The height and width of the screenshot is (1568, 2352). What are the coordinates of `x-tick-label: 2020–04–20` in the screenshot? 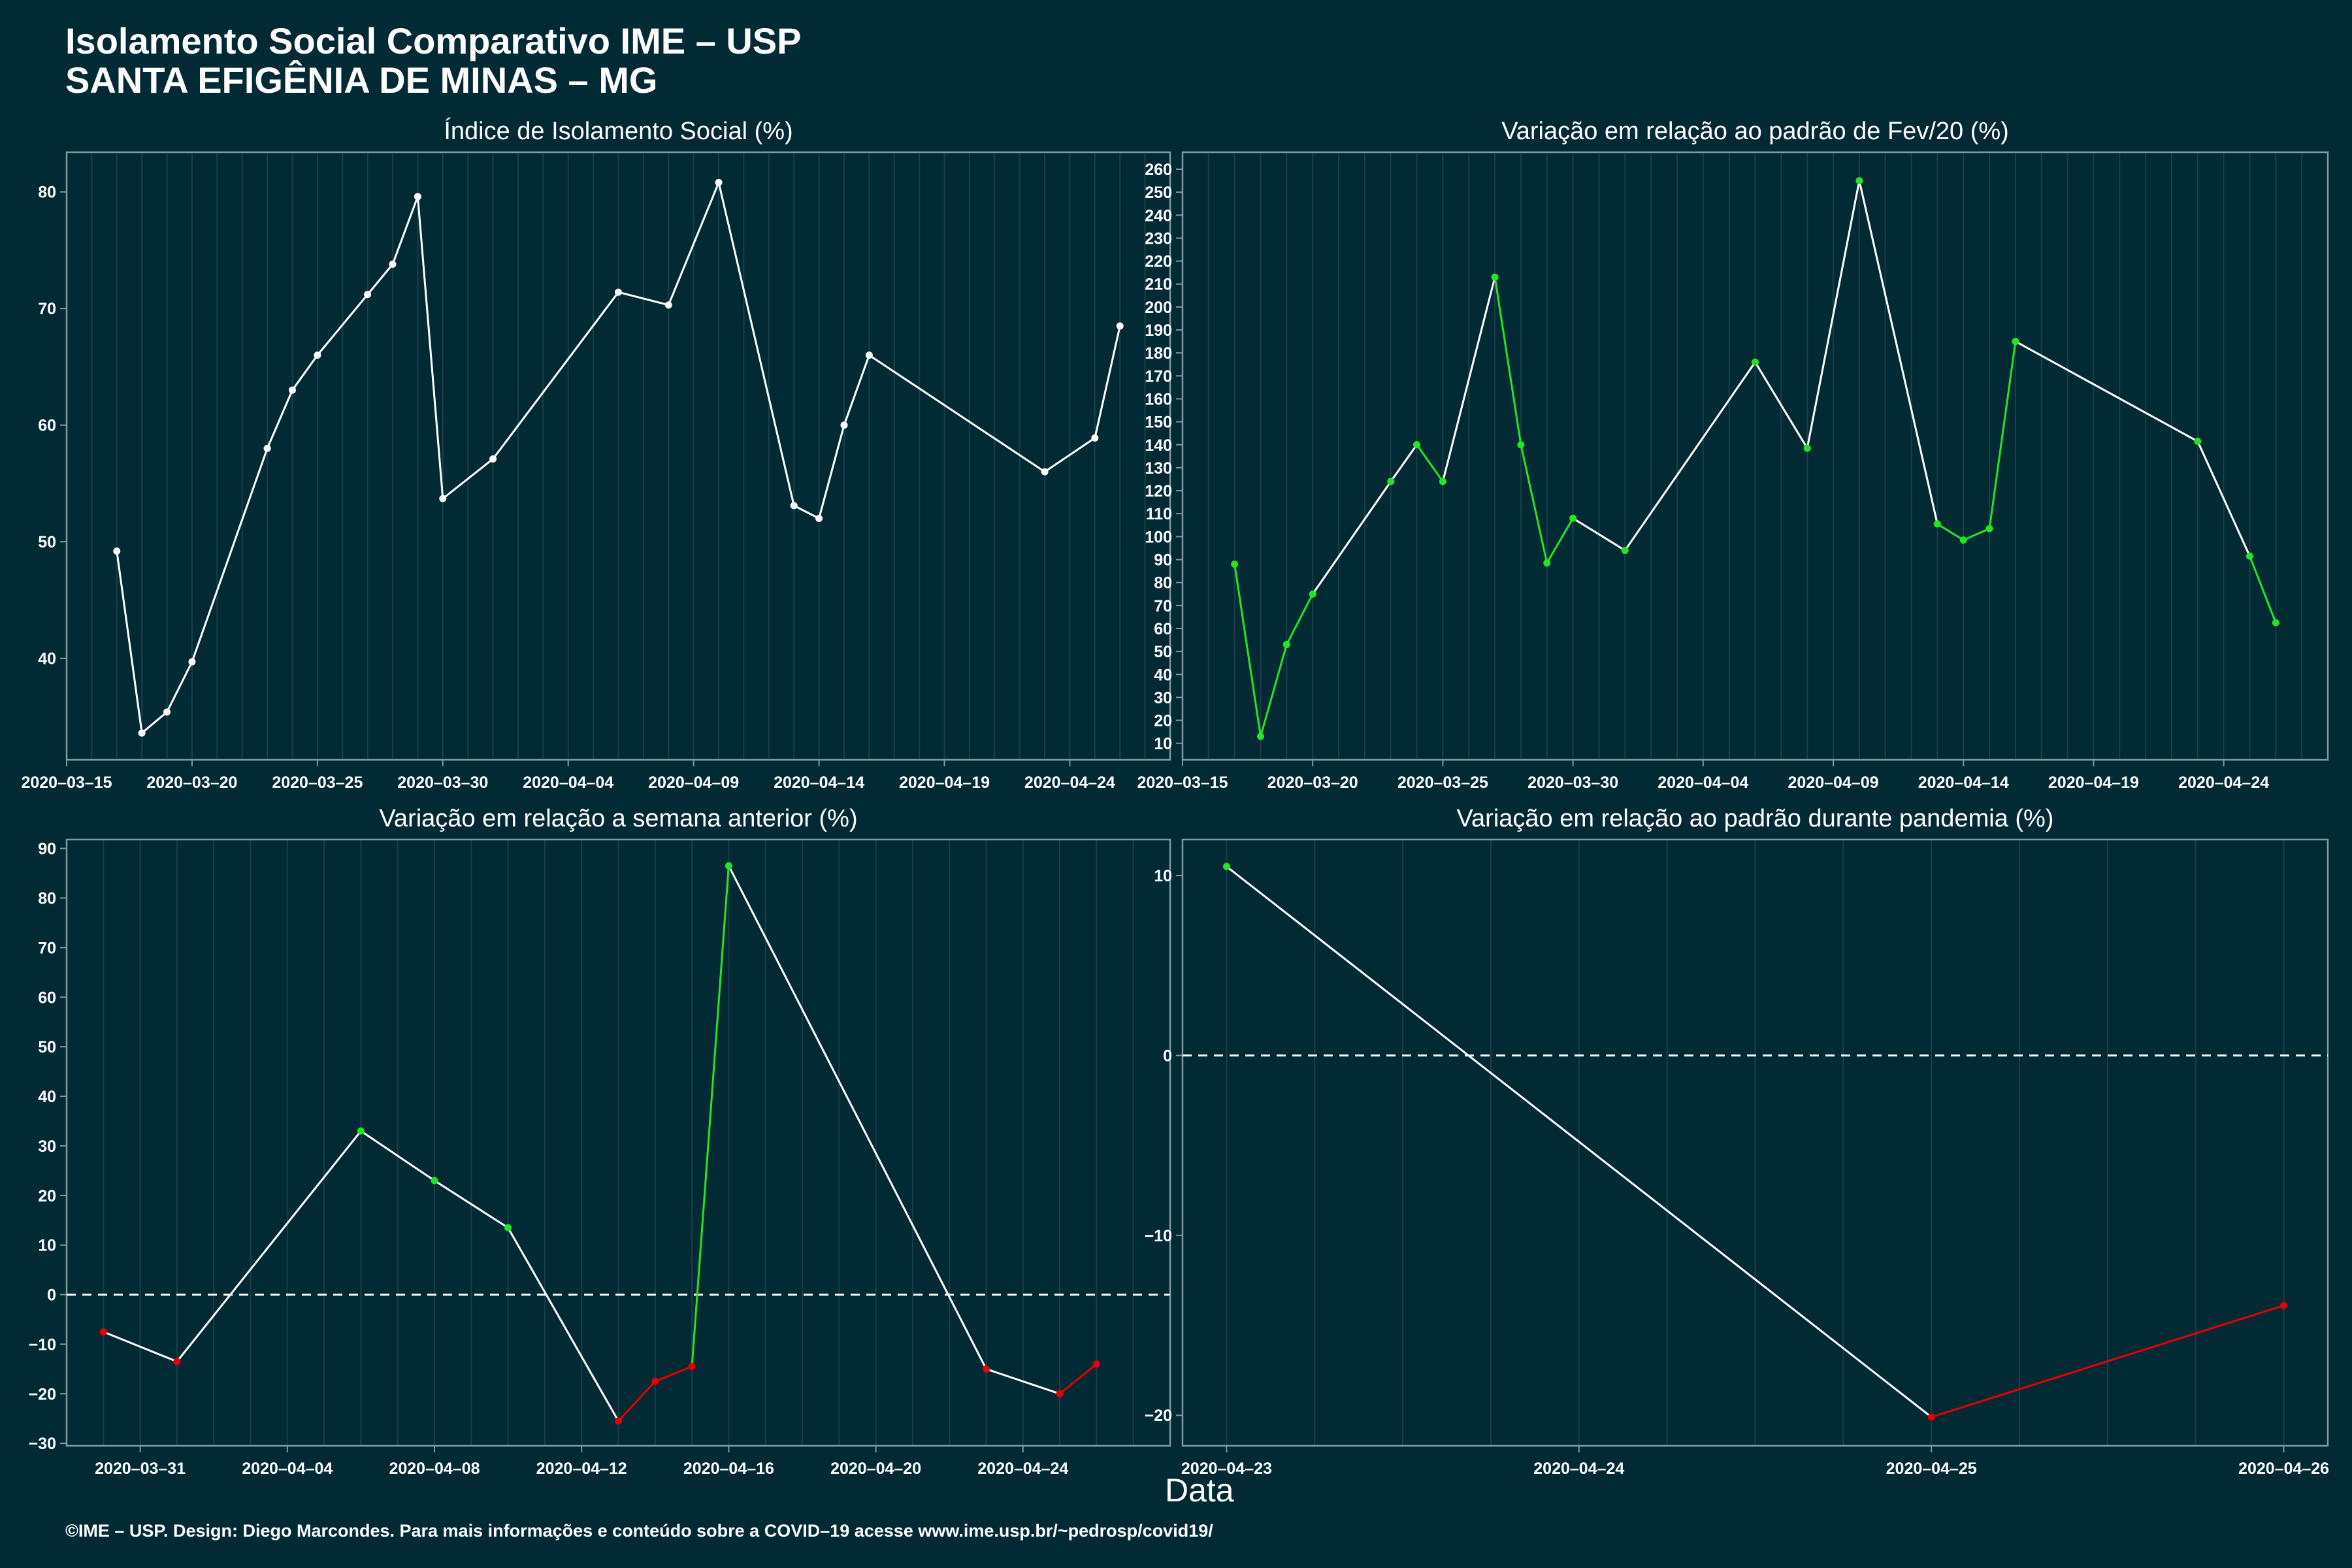 It's located at (875, 1469).